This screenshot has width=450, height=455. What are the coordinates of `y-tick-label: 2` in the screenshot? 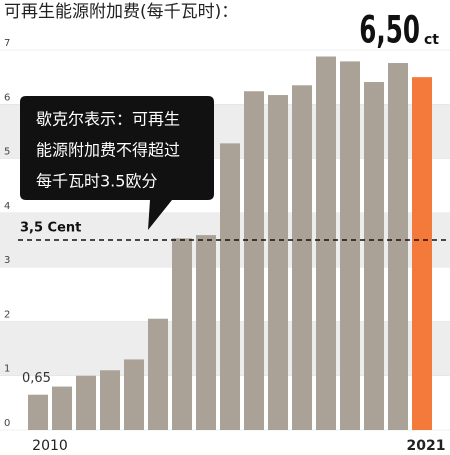 It's located at (7, 314).